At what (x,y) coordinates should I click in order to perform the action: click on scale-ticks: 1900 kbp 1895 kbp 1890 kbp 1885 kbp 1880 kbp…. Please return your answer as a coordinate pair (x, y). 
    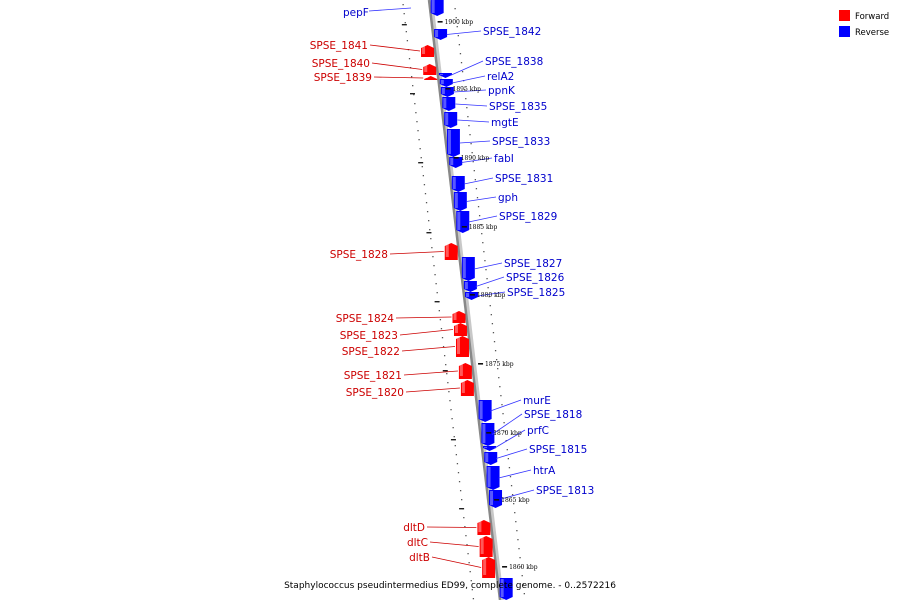
    Looking at the image, I should click on (487, 295).